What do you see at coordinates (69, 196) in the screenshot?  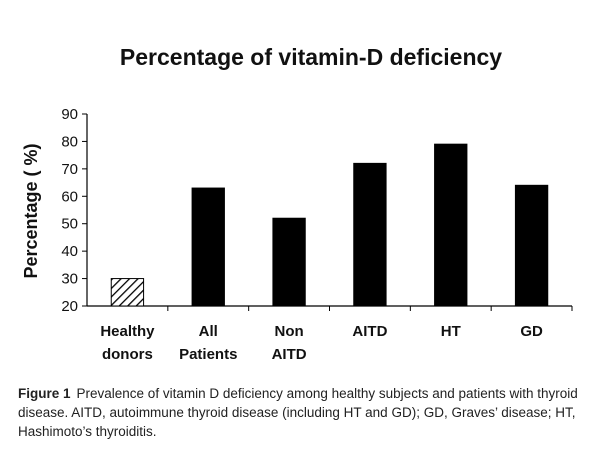 I see `y-tick-label: 60` at bounding box center [69, 196].